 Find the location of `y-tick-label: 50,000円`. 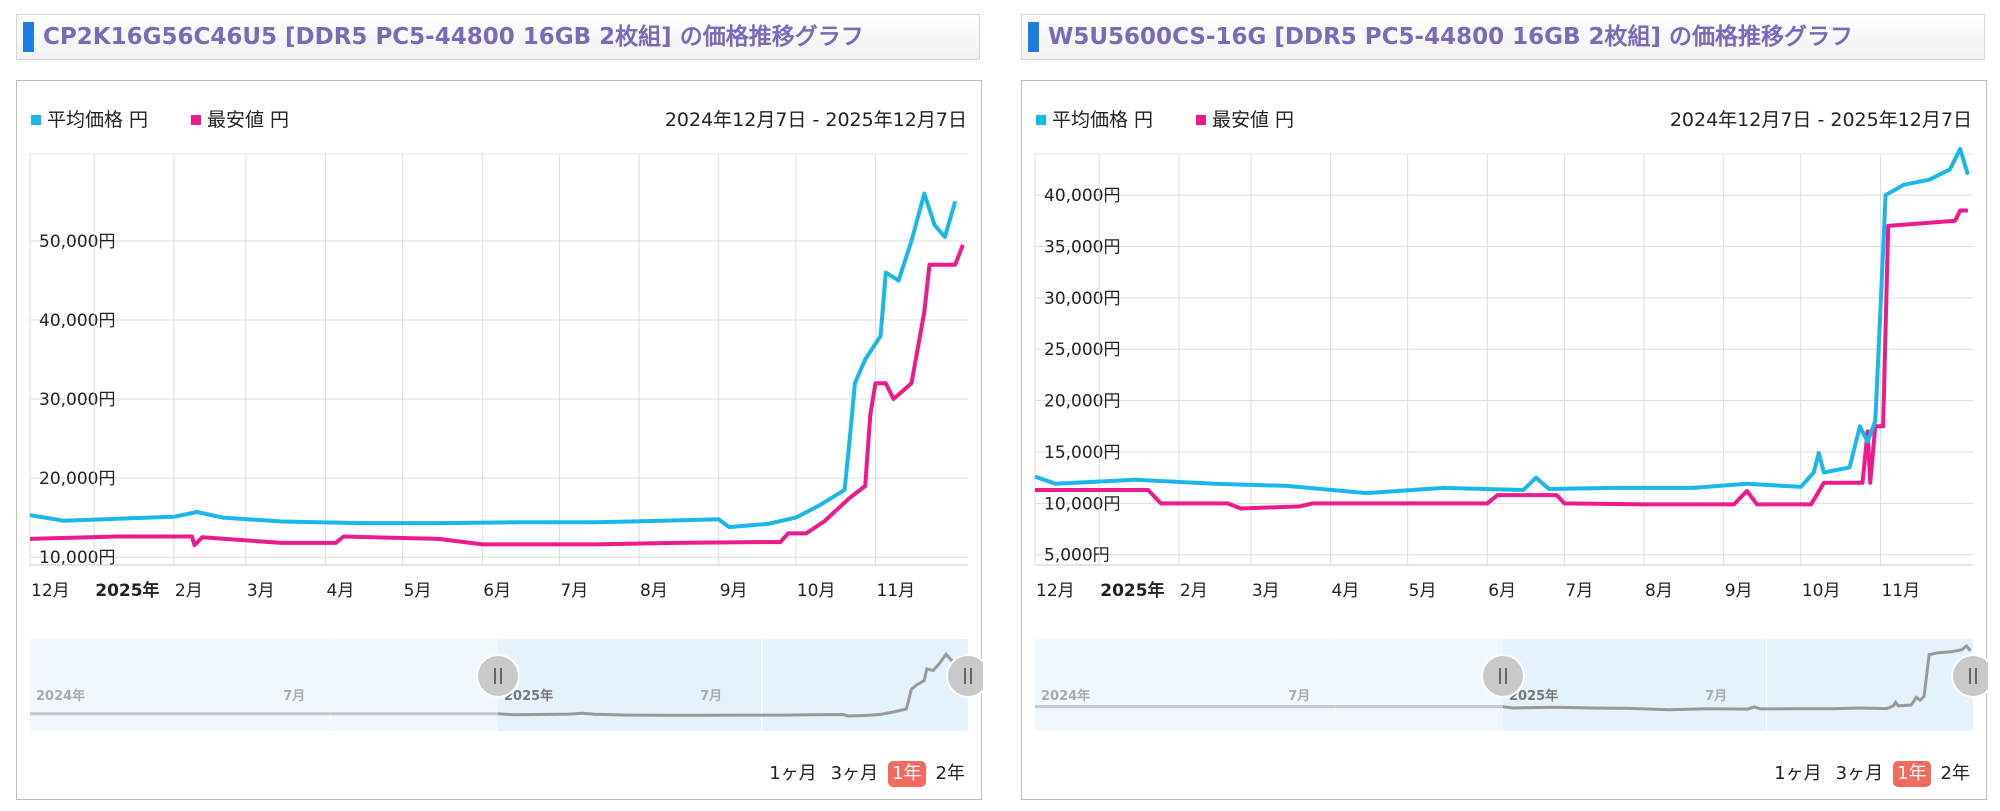

y-tick-label: 50,000円 is located at coordinates (77, 242).